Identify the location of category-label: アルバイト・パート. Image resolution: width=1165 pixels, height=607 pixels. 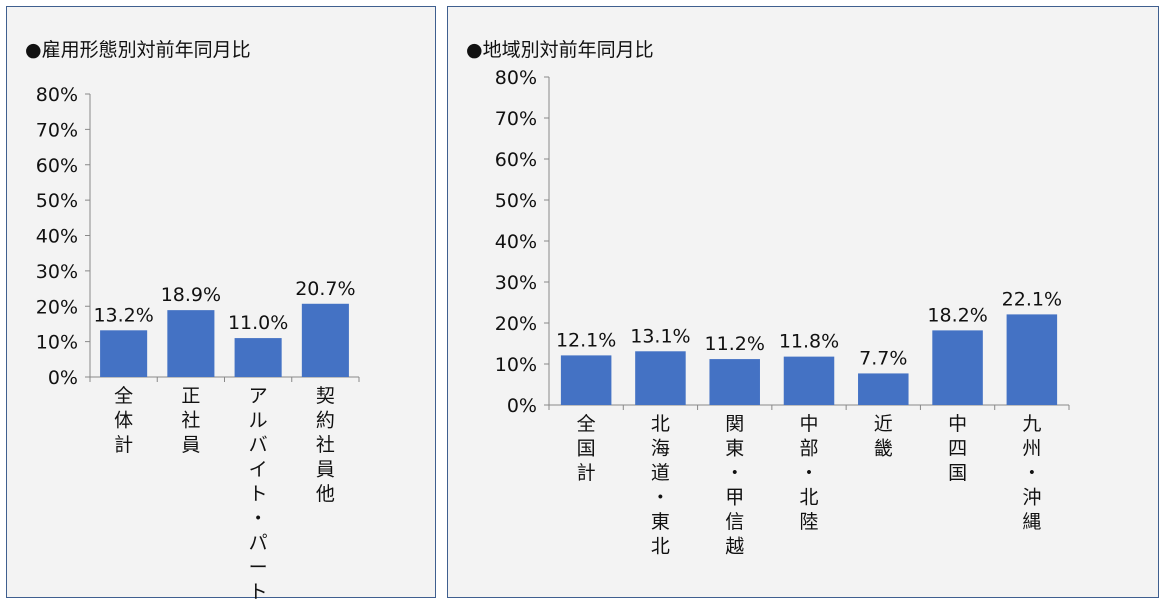
(258, 492).